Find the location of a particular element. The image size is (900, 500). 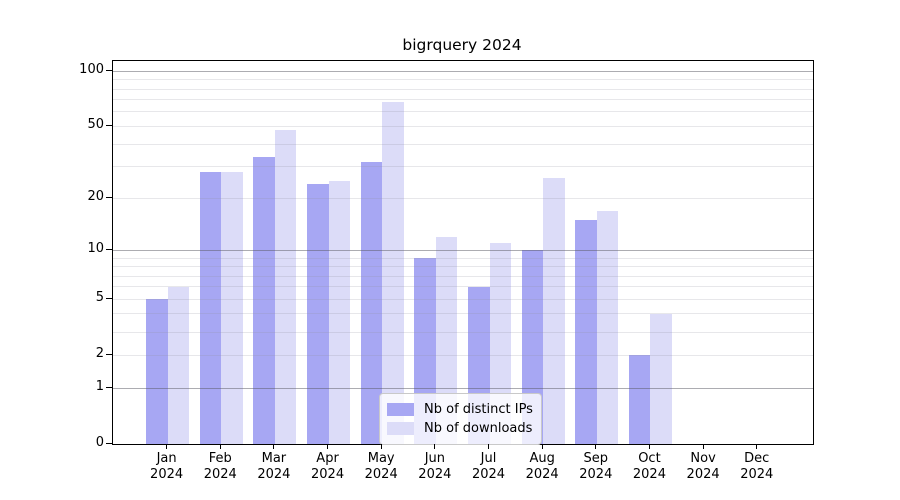

bar-jan-distinct-ips is located at coordinates (157, 371).